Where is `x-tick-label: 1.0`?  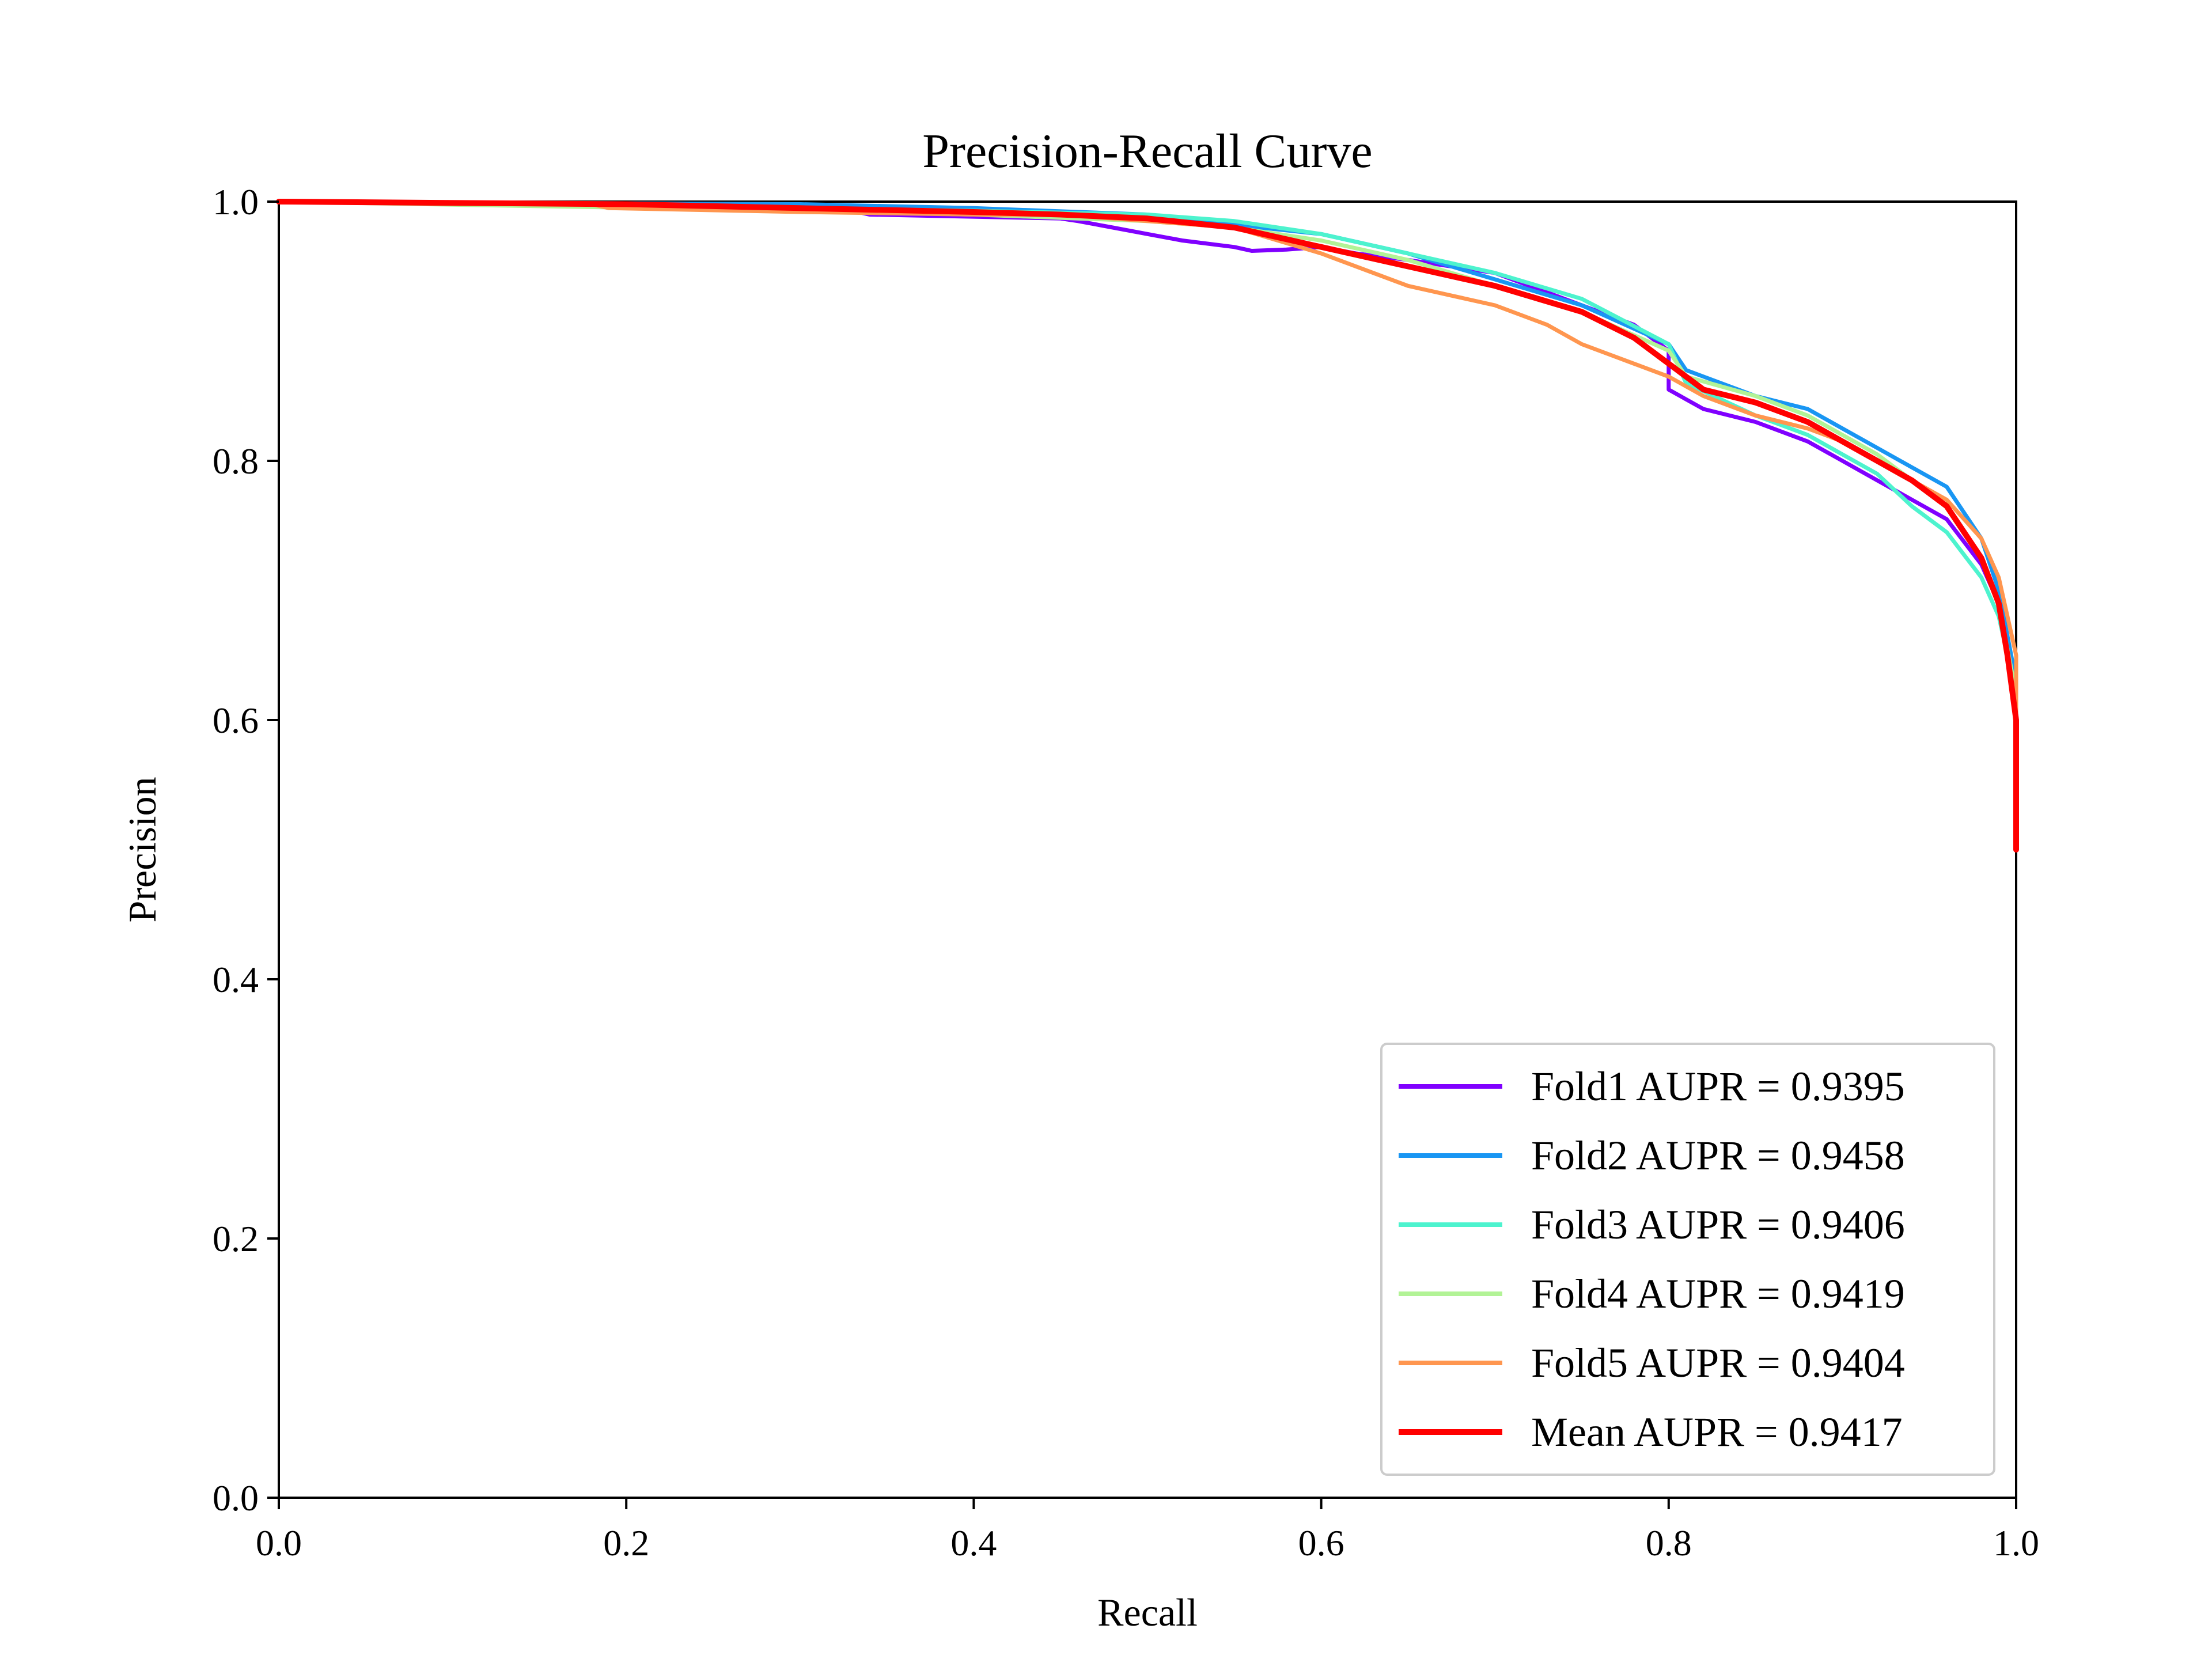
x-tick-label: 1.0 is located at coordinates (2016, 1542).